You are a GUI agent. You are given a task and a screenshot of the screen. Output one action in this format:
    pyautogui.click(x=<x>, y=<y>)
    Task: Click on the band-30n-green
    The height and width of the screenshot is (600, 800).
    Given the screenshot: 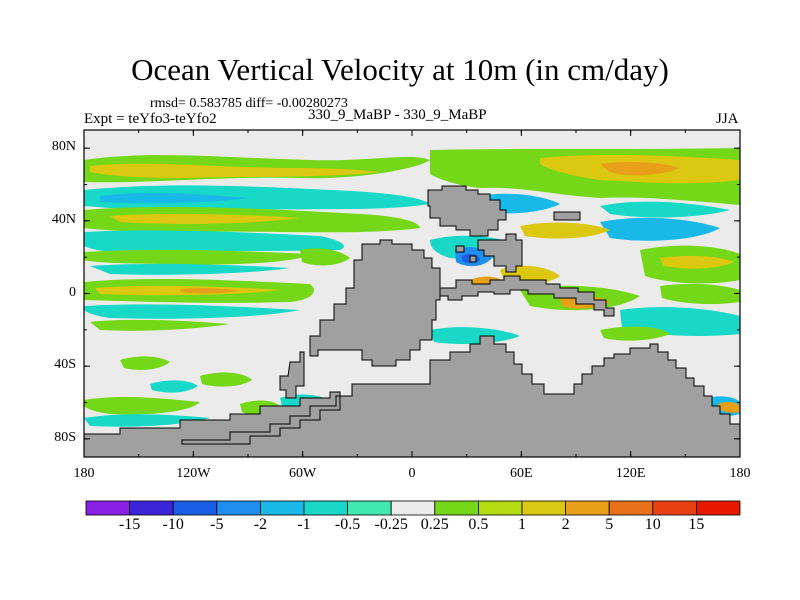 What is the action you would take?
    pyautogui.click(x=197, y=257)
    